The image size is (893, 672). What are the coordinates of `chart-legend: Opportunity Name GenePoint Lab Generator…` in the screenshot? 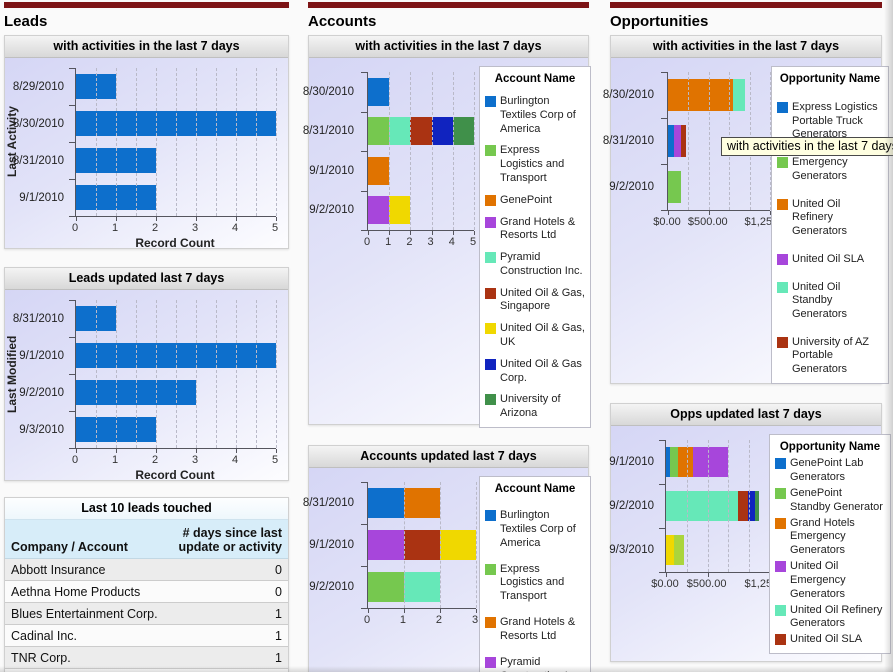 It's located at (830, 544).